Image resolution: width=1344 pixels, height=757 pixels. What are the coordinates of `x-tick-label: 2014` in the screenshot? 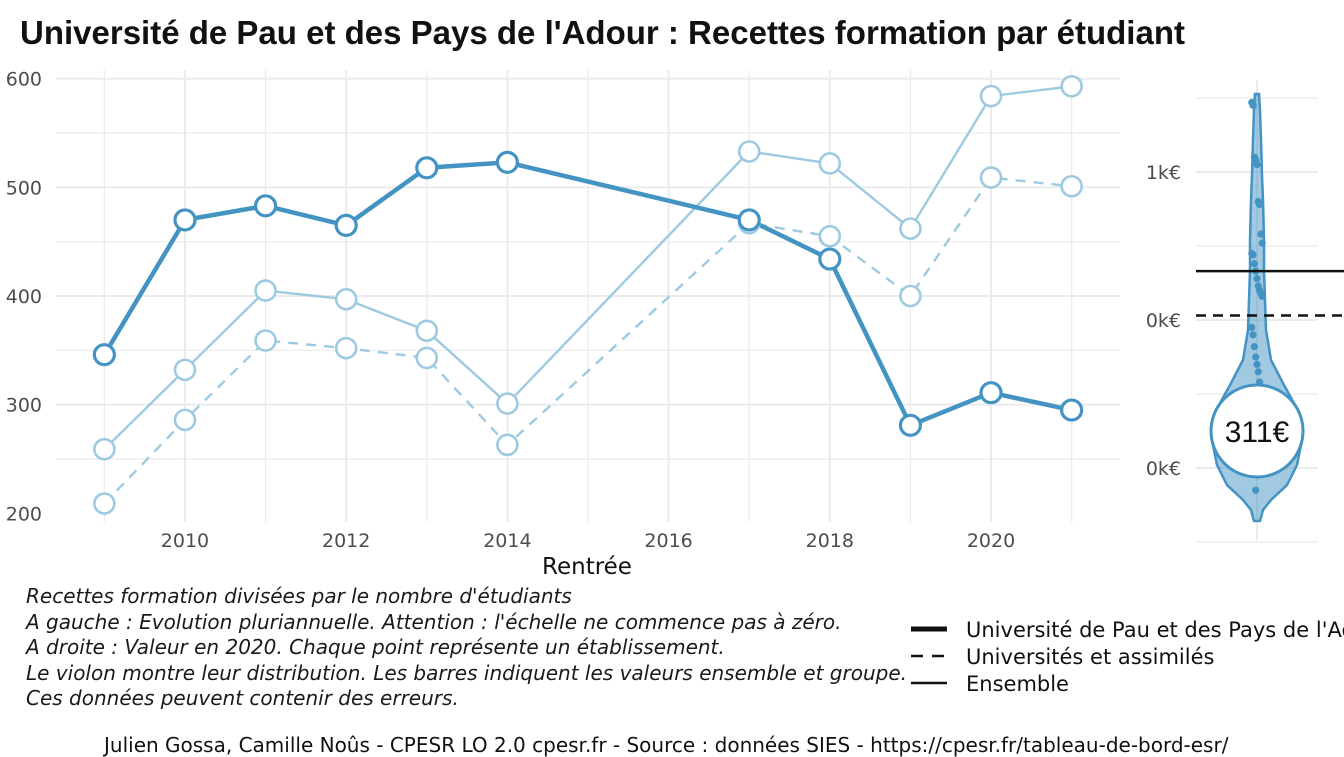 It's located at (507, 541).